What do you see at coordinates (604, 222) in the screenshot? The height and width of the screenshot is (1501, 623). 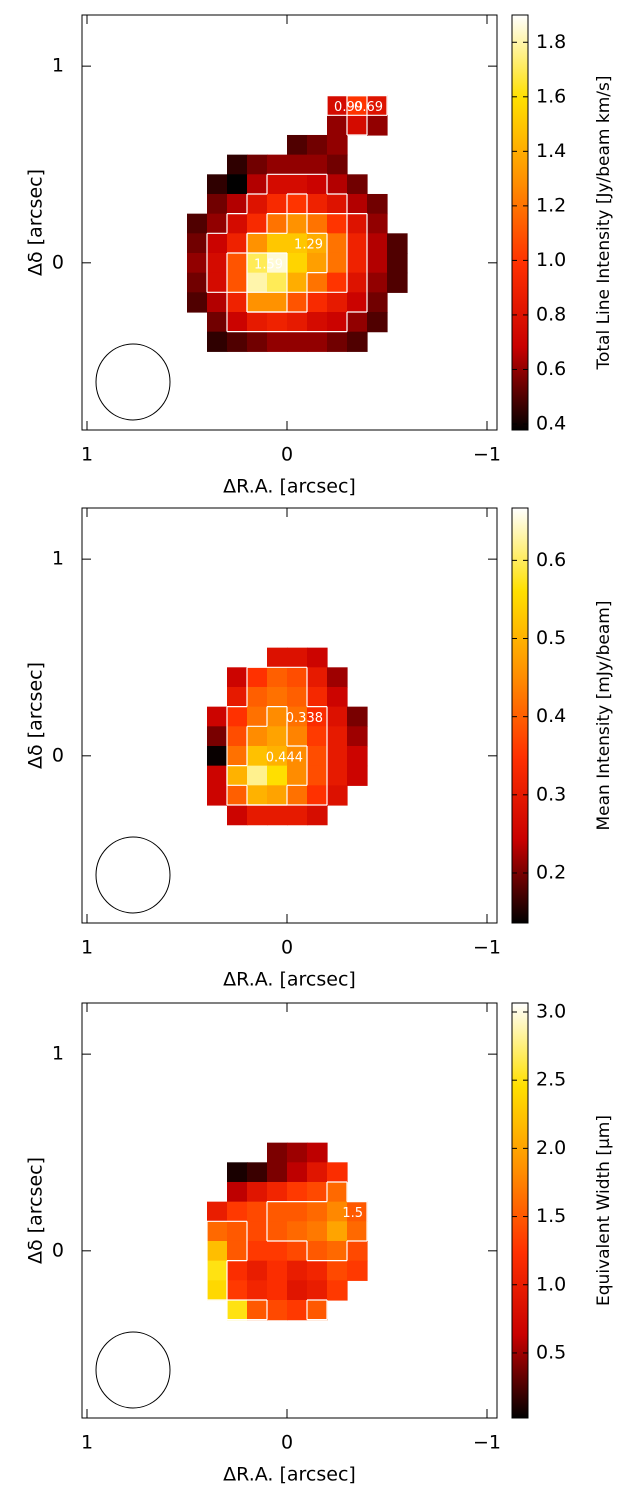 I see `colorbar-label: Total Line Intensity [Jy/beam km/s]` at bounding box center [604, 222].